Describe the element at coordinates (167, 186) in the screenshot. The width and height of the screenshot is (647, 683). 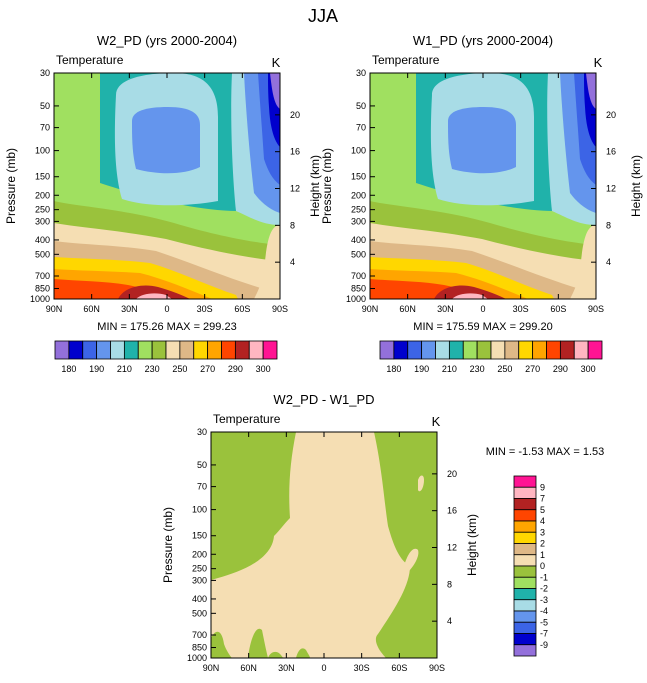
I see `panel-left-field` at that location.